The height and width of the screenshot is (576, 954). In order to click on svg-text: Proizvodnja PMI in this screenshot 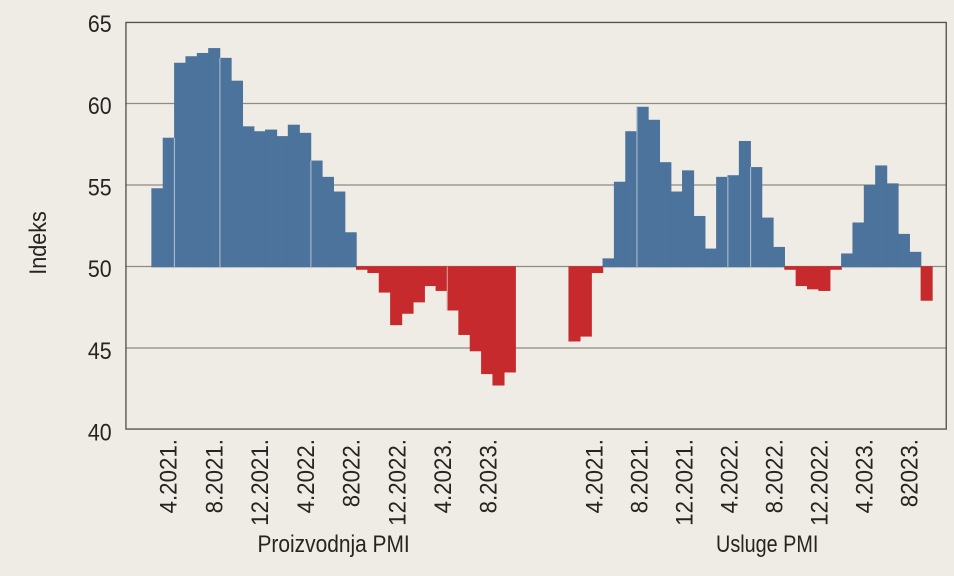, I will do `click(333, 543)`.